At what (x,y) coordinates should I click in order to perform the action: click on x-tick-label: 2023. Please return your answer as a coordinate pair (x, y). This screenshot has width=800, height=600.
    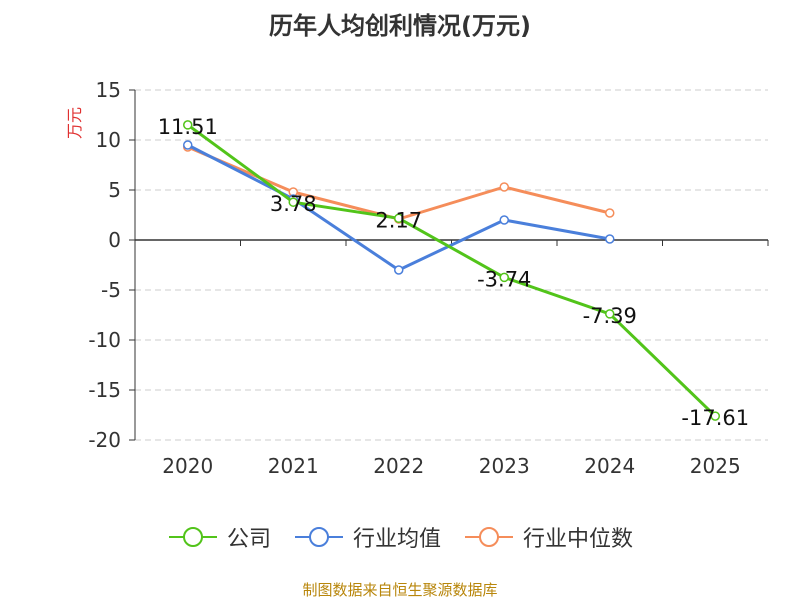
    Looking at the image, I should click on (504, 466).